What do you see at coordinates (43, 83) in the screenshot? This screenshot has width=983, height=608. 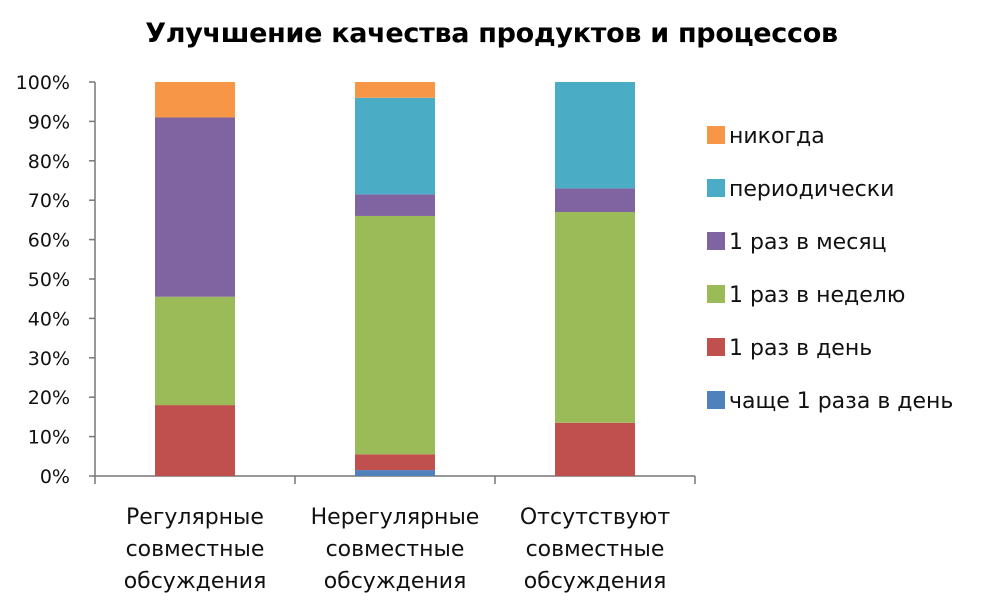 I see `y-tick-label: 100%` at bounding box center [43, 83].